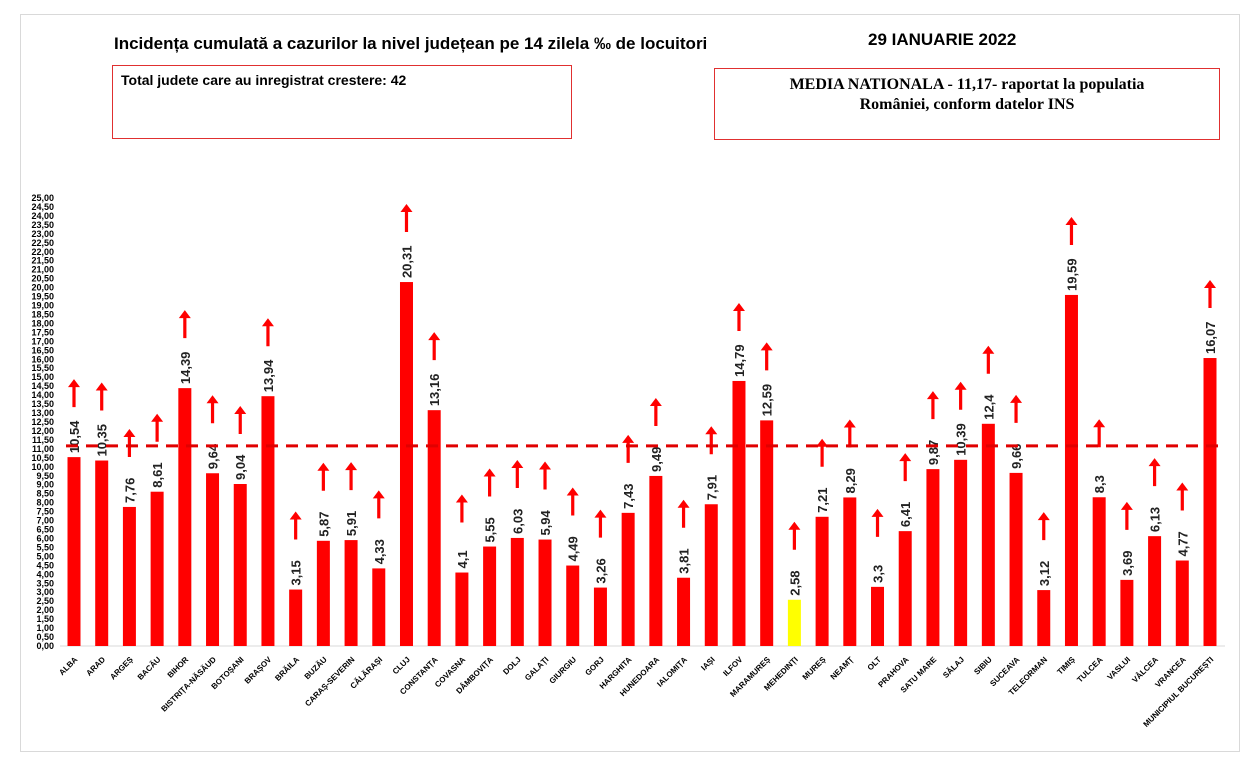 Image resolution: width=1250 pixels, height=774 pixels. I want to click on national-average-line2: României, conform datelor INS, so click(967, 104).